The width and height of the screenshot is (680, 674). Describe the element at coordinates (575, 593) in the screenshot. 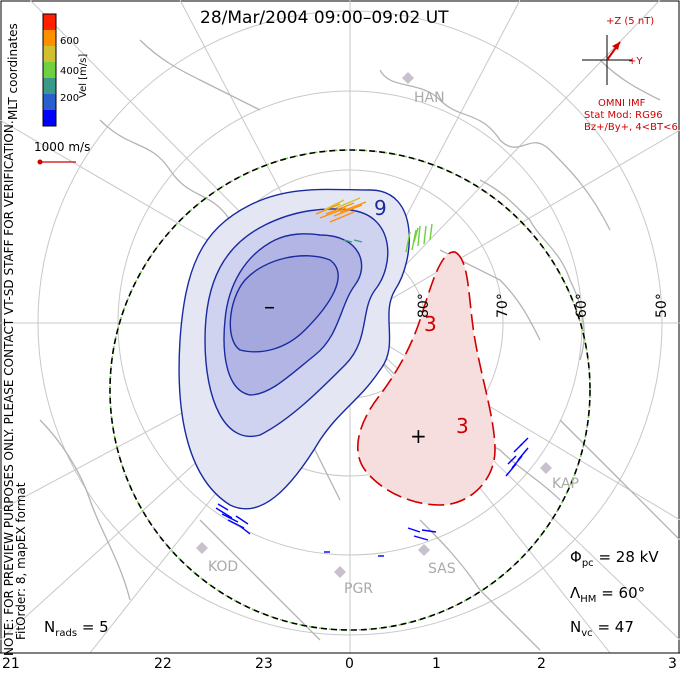

I see `stat-lambda-hm-symbol: Λ` at that location.